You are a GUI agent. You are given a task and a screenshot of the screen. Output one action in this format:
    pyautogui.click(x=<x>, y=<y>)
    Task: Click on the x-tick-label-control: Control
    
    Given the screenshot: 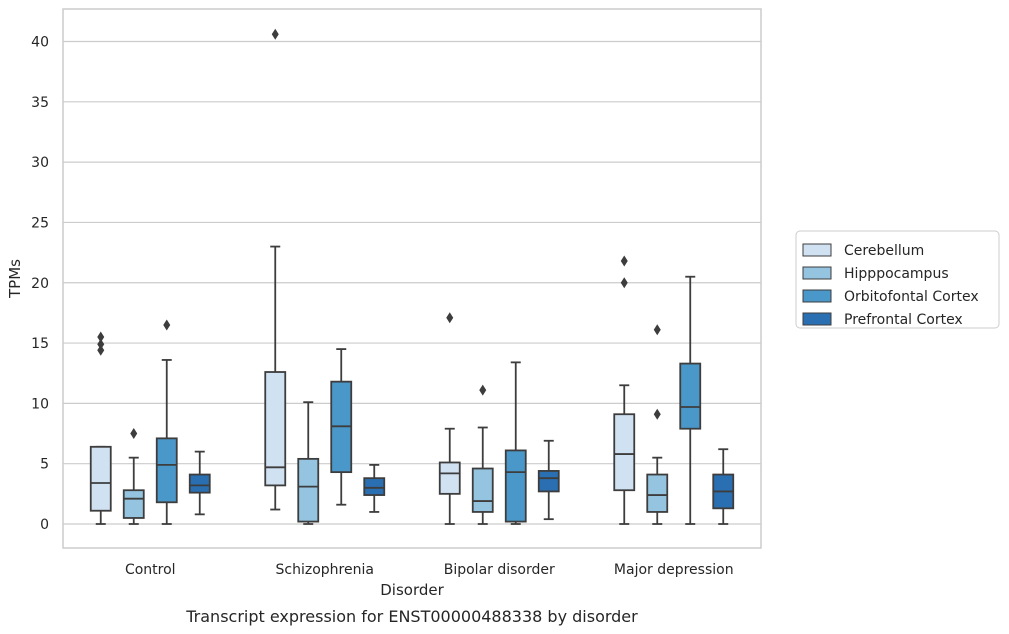 What is the action you would take?
    pyautogui.click(x=150, y=570)
    